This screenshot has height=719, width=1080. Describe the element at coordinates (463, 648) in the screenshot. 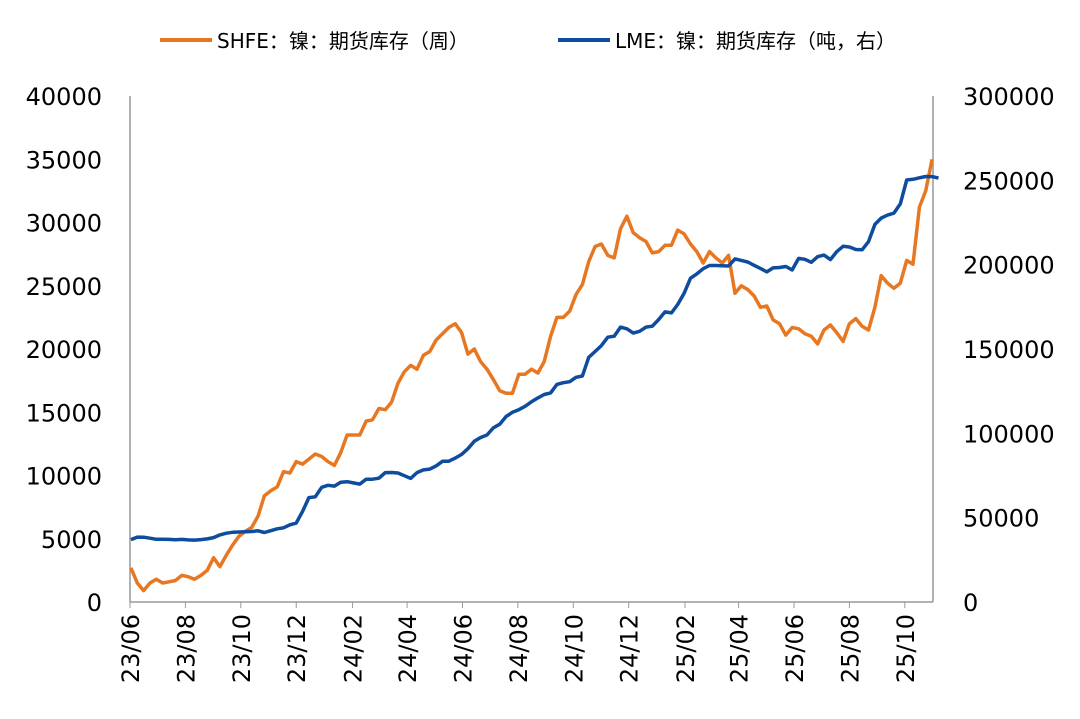

I see `x-tick-label: 24/06` at that location.